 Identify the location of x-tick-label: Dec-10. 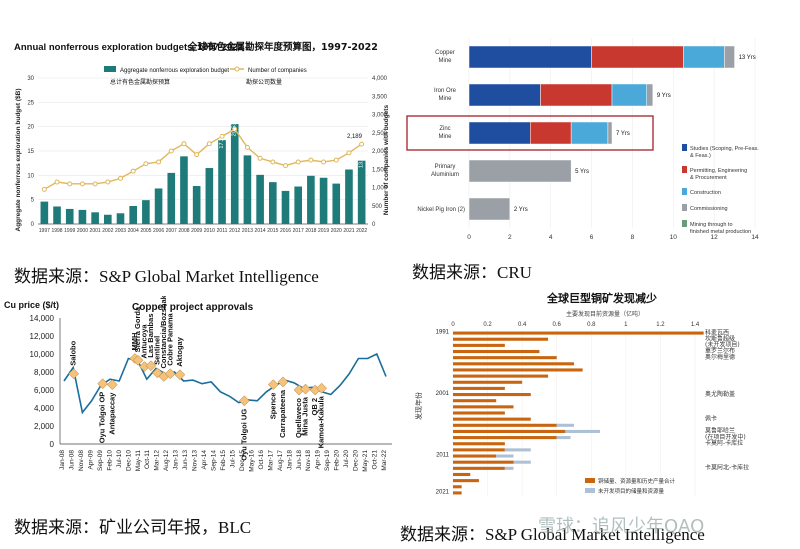
(128, 460).